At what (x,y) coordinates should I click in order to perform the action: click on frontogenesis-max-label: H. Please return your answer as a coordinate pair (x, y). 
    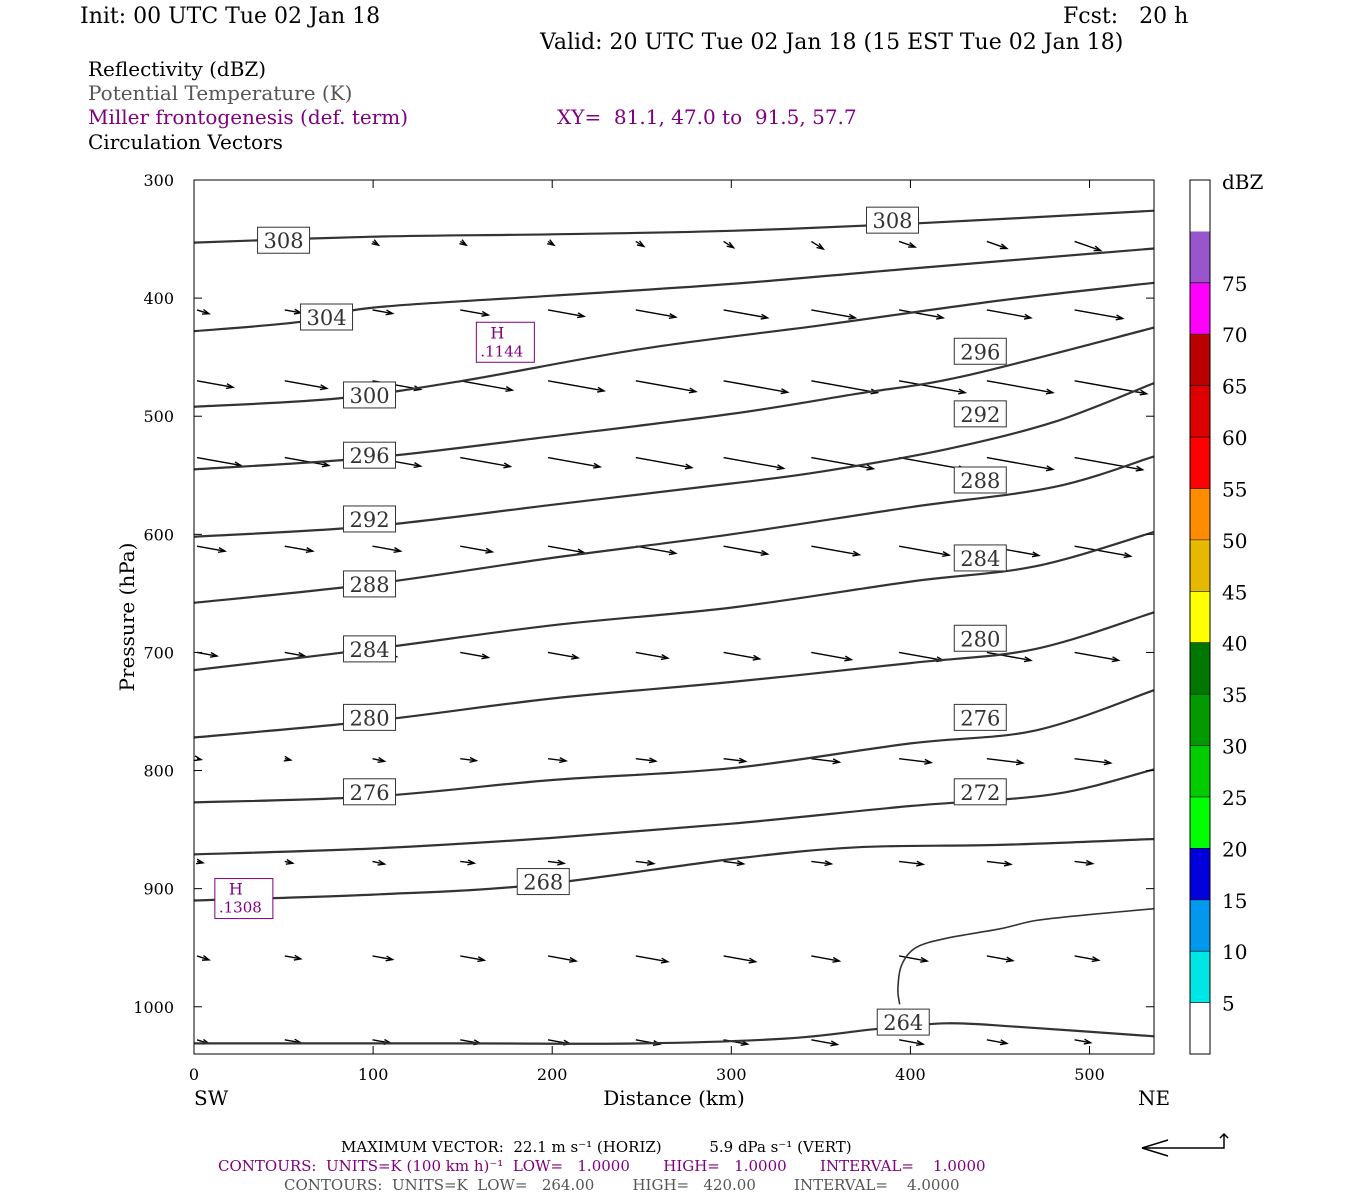
    Looking at the image, I should click on (236, 889).